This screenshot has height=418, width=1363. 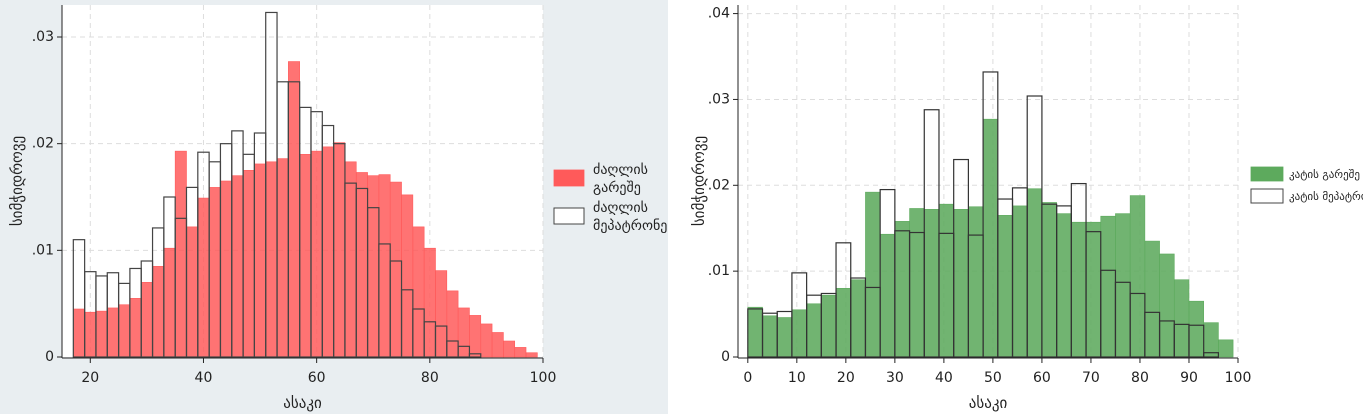 What do you see at coordinates (1324, 174) in the screenshot?
I see `legend-label: კატის გარეშე` at bounding box center [1324, 174].